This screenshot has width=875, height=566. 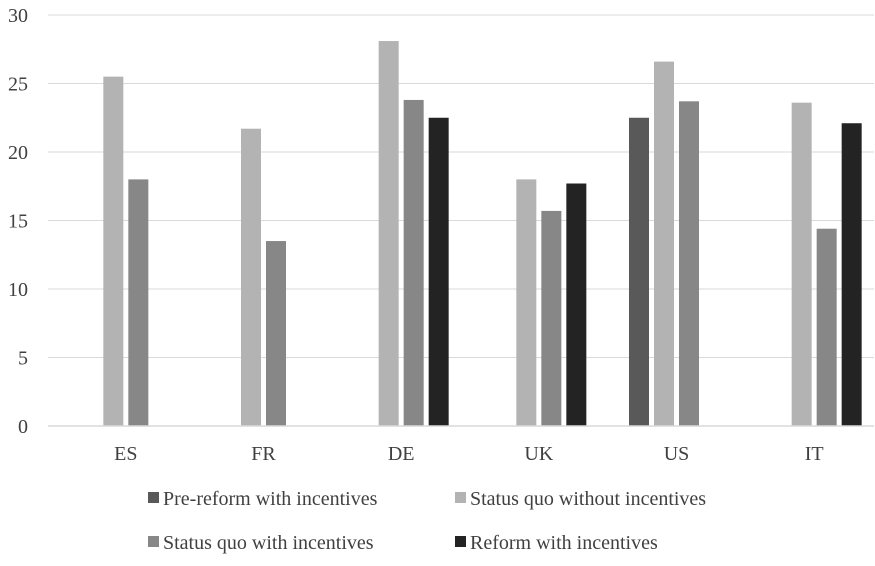 I want to click on y-tick-label: 30, so click(x=18, y=16).